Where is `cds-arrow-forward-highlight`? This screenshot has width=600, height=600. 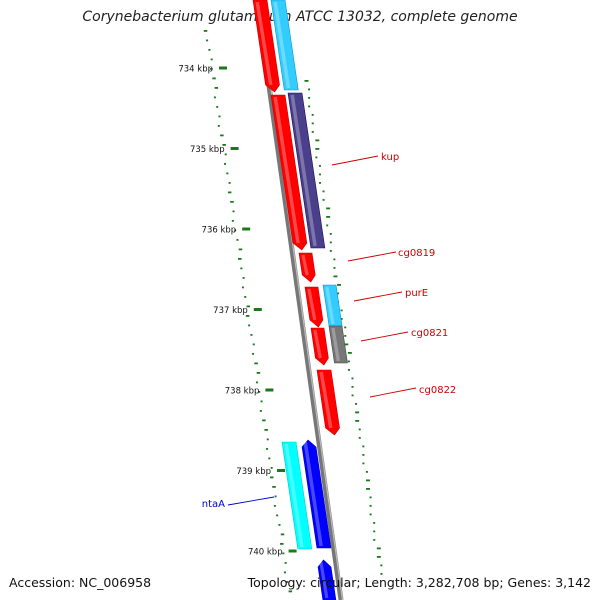
cds-arrow-forward-highlight is located at coordinates (264, 43).